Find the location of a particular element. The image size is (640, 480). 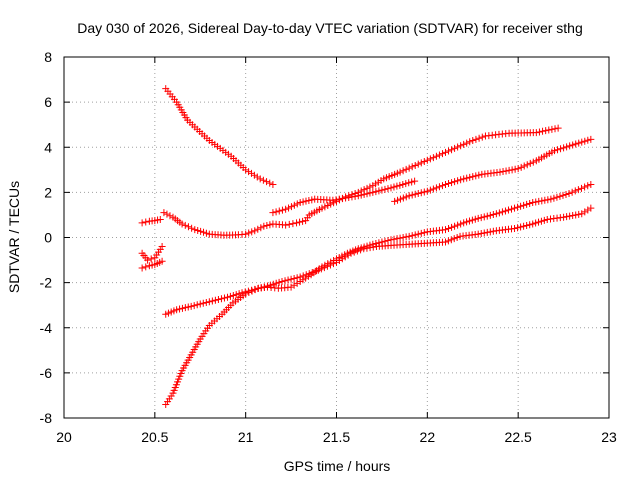

y-tick-label: -8 is located at coordinates (46, 418).